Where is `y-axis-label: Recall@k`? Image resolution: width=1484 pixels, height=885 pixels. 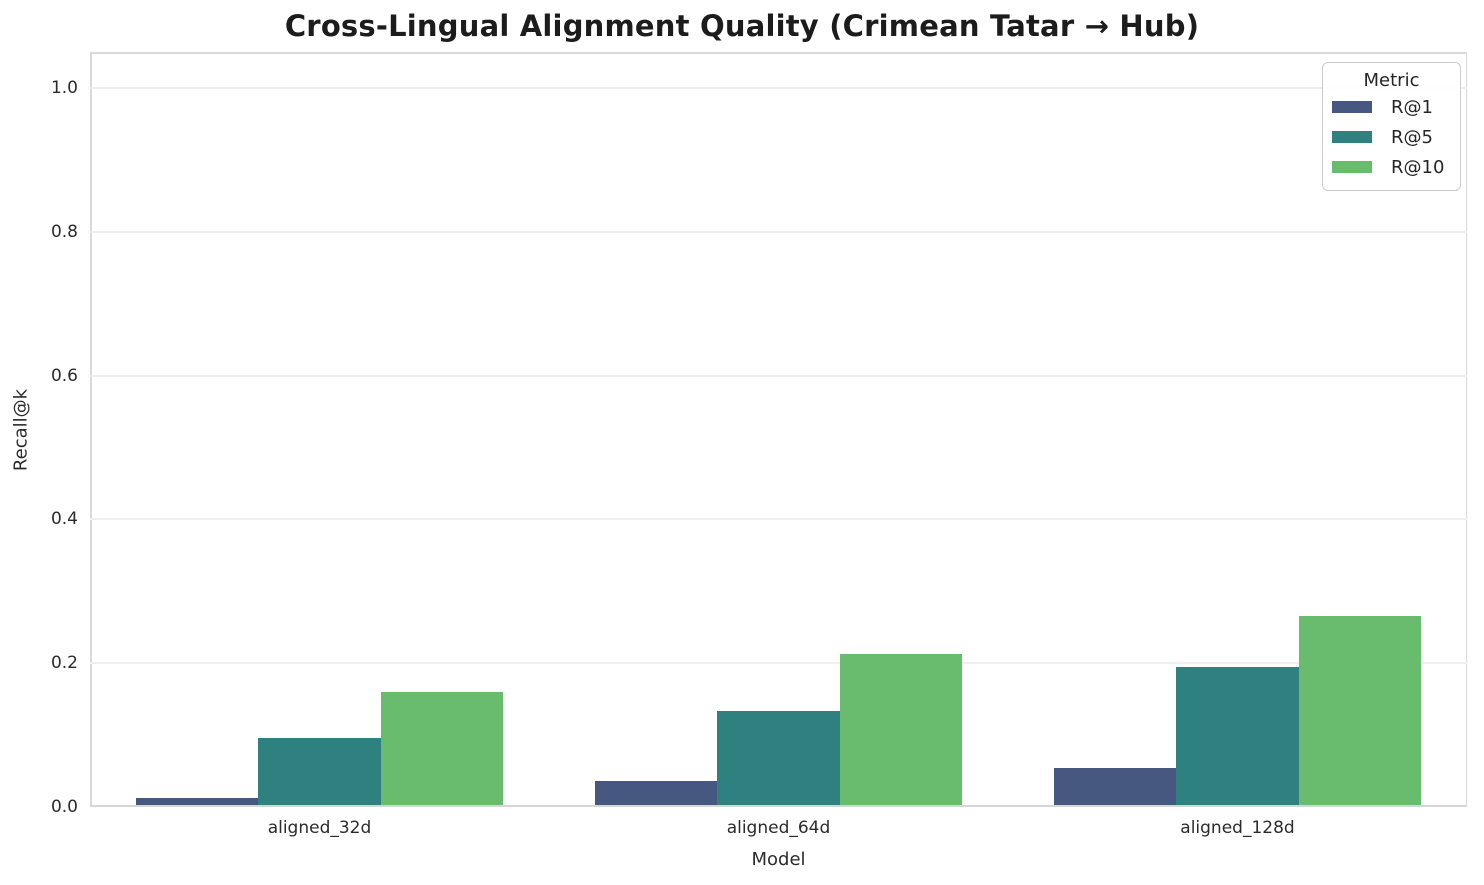 y-axis-label: Recall@k is located at coordinates (21, 430).